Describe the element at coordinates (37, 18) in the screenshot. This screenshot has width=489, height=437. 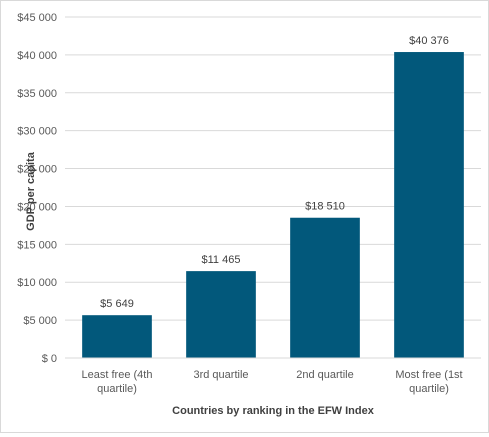
I see `y-tick-label: $45 000` at that location.